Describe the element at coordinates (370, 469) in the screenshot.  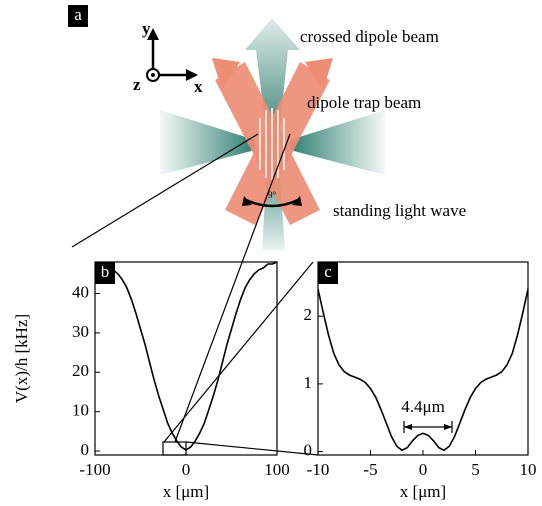
I see `x-tick-label: -5` at that location.